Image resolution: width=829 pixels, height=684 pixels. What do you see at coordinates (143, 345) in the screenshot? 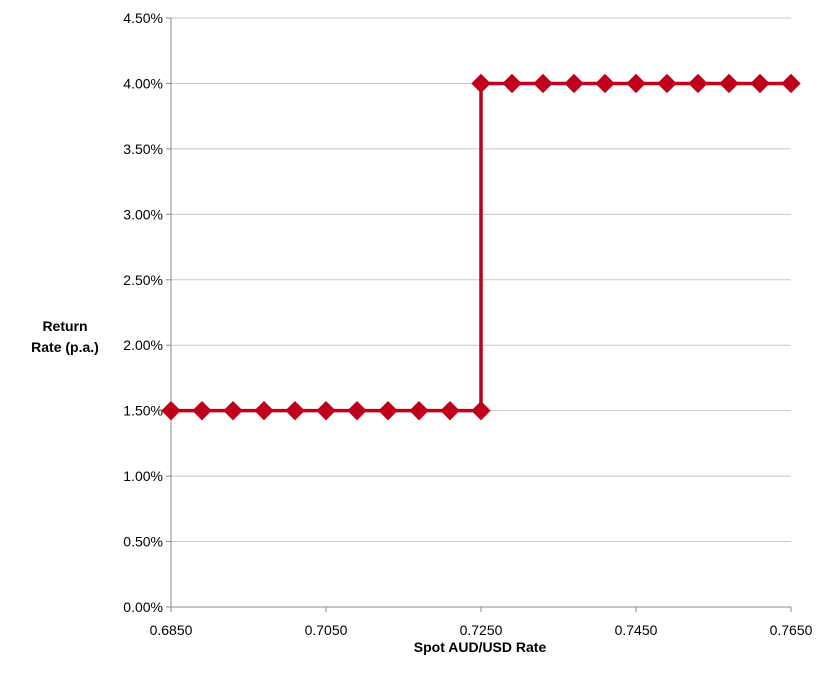
I see `y-tick-label: 2.00%` at bounding box center [143, 345].